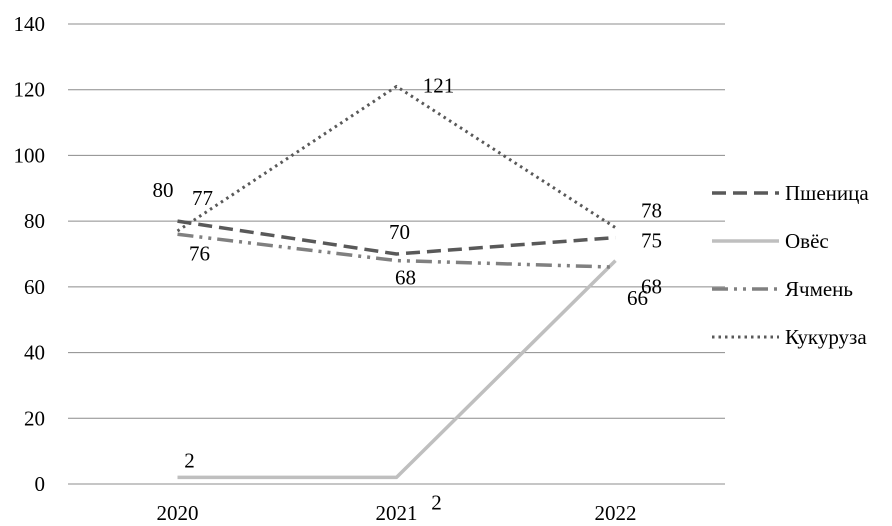 This screenshot has width=892, height=526. I want to click on y-tick-label: 20, so click(34, 418).